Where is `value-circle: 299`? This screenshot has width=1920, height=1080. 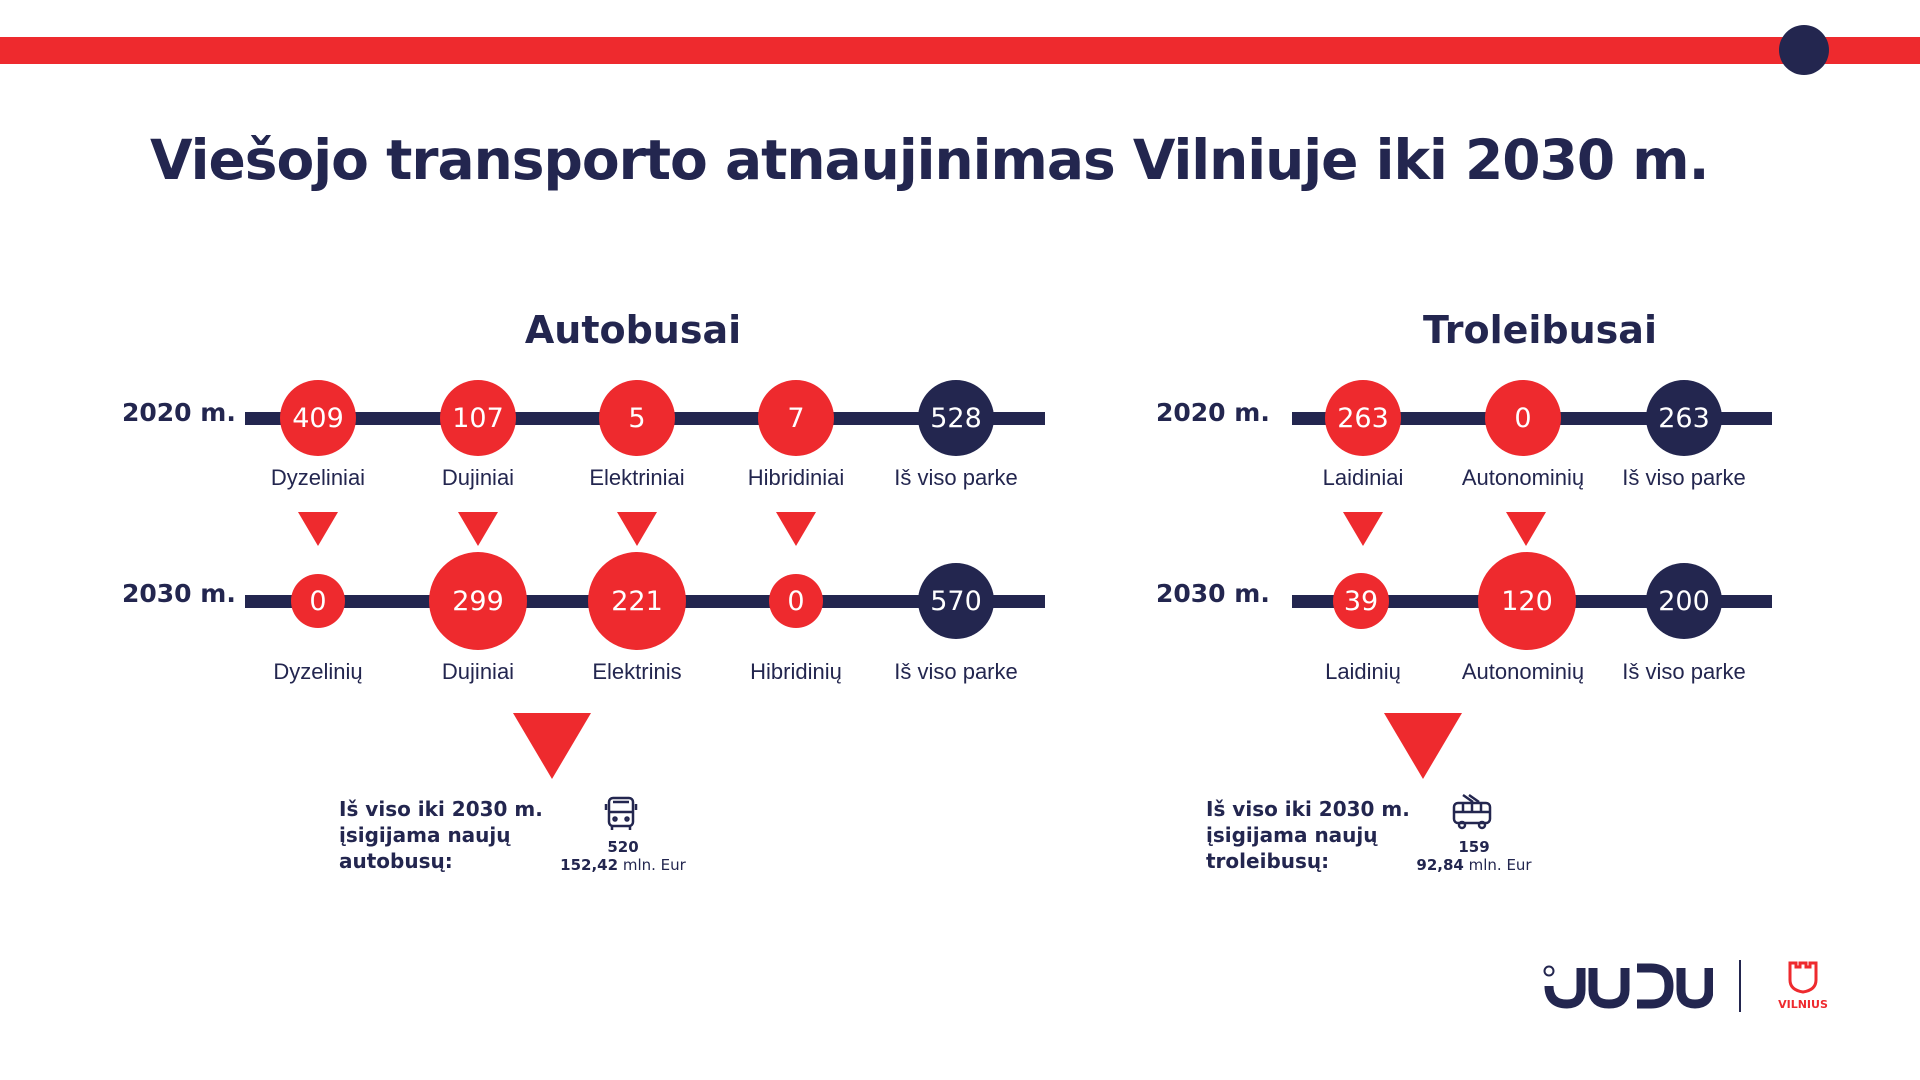 value-circle: 299 is located at coordinates (478, 601).